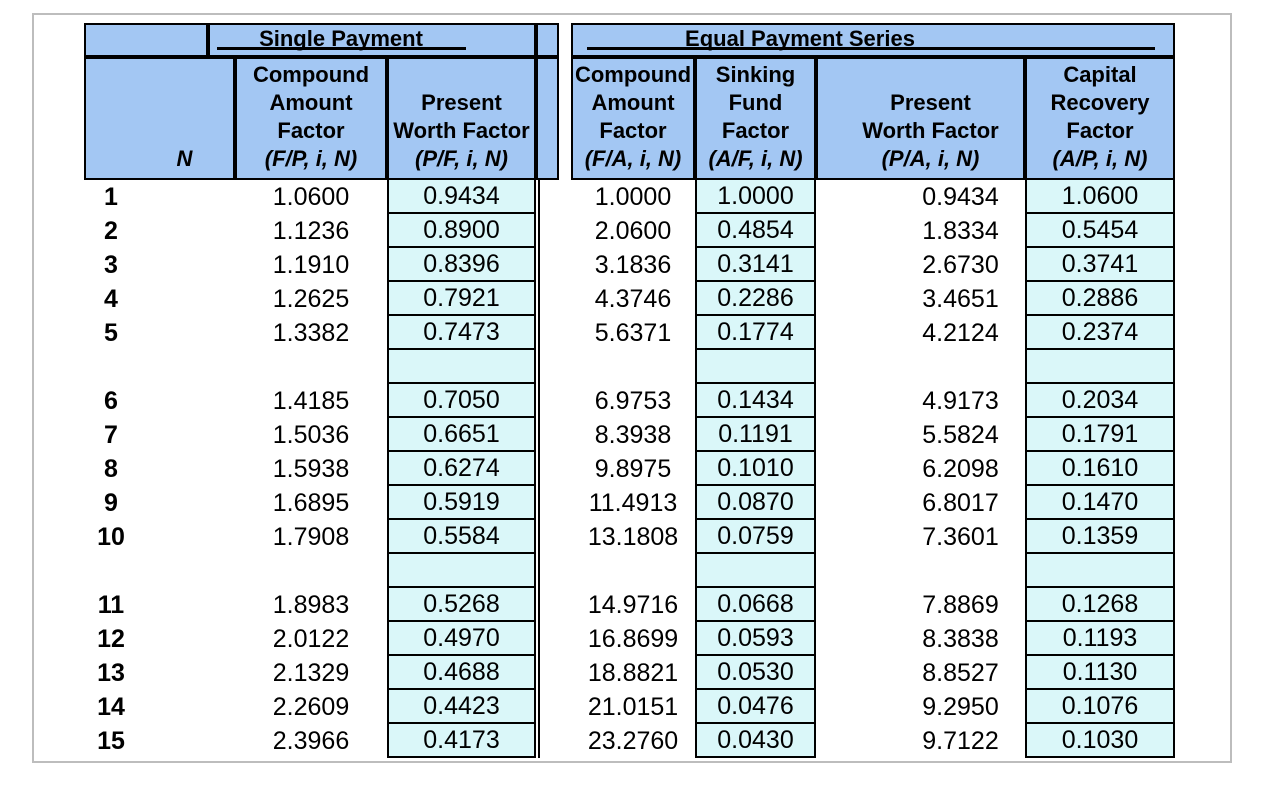 The height and width of the screenshot is (790, 1266). I want to click on cell-value: 0.1359, so click(1100, 536).